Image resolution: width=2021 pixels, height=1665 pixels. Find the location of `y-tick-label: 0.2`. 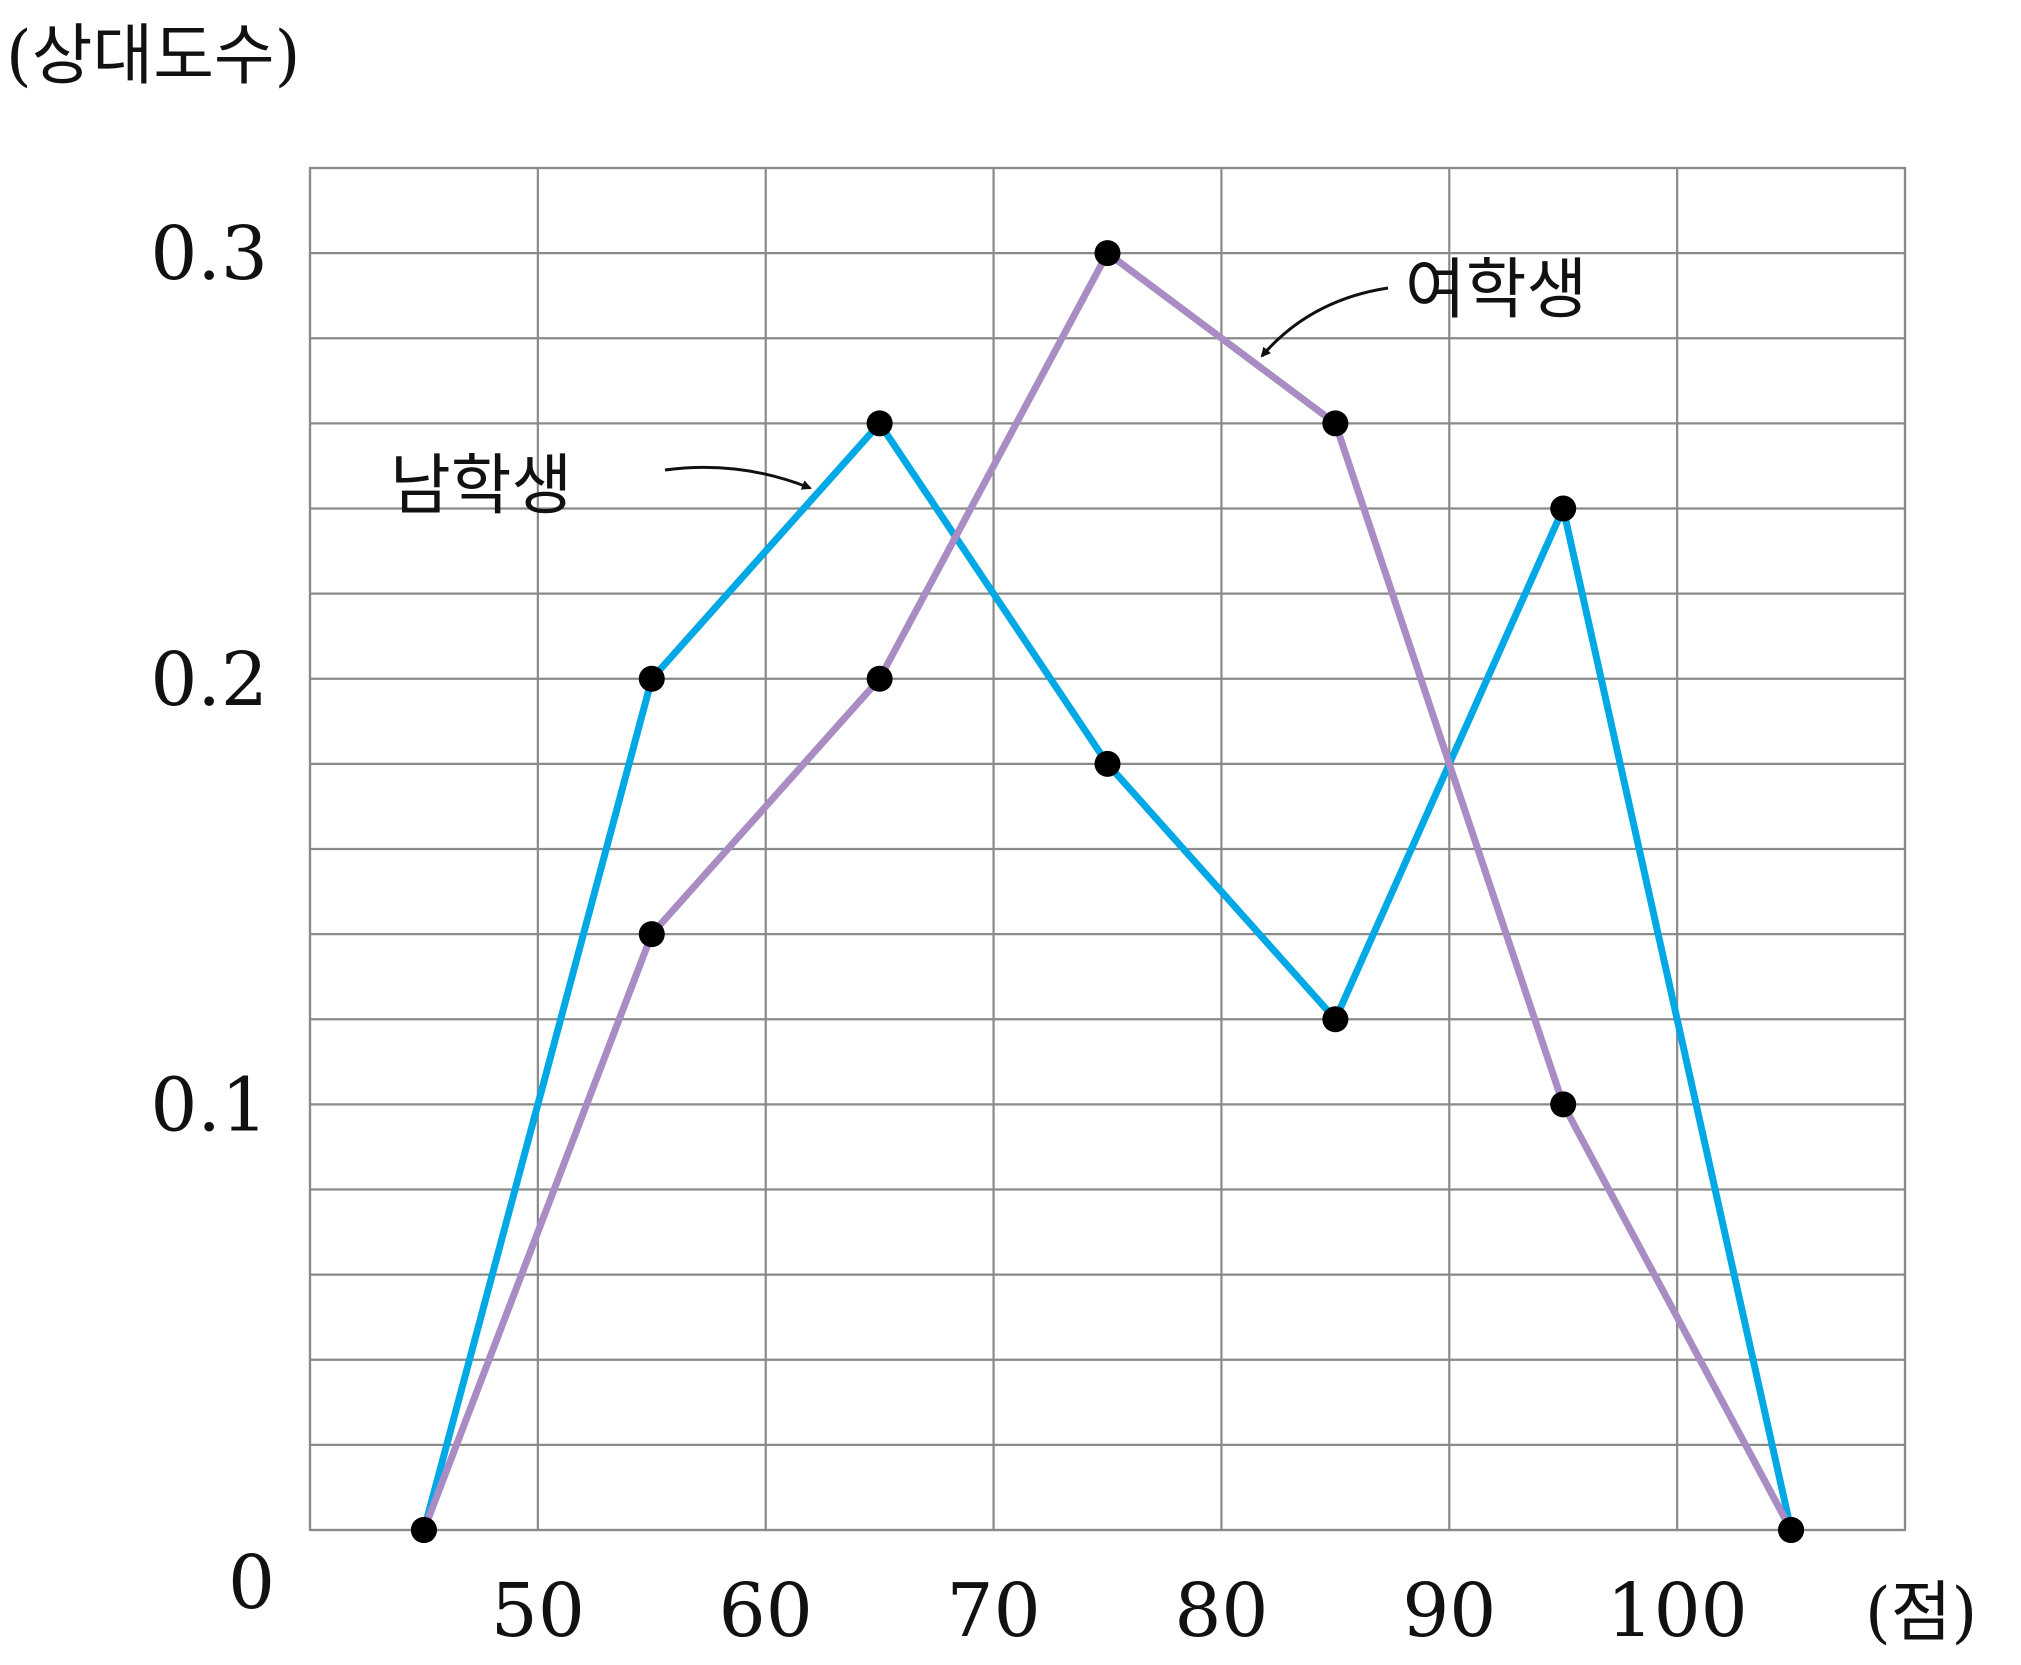

y-tick-label: 0.2 is located at coordinates (209, 680).